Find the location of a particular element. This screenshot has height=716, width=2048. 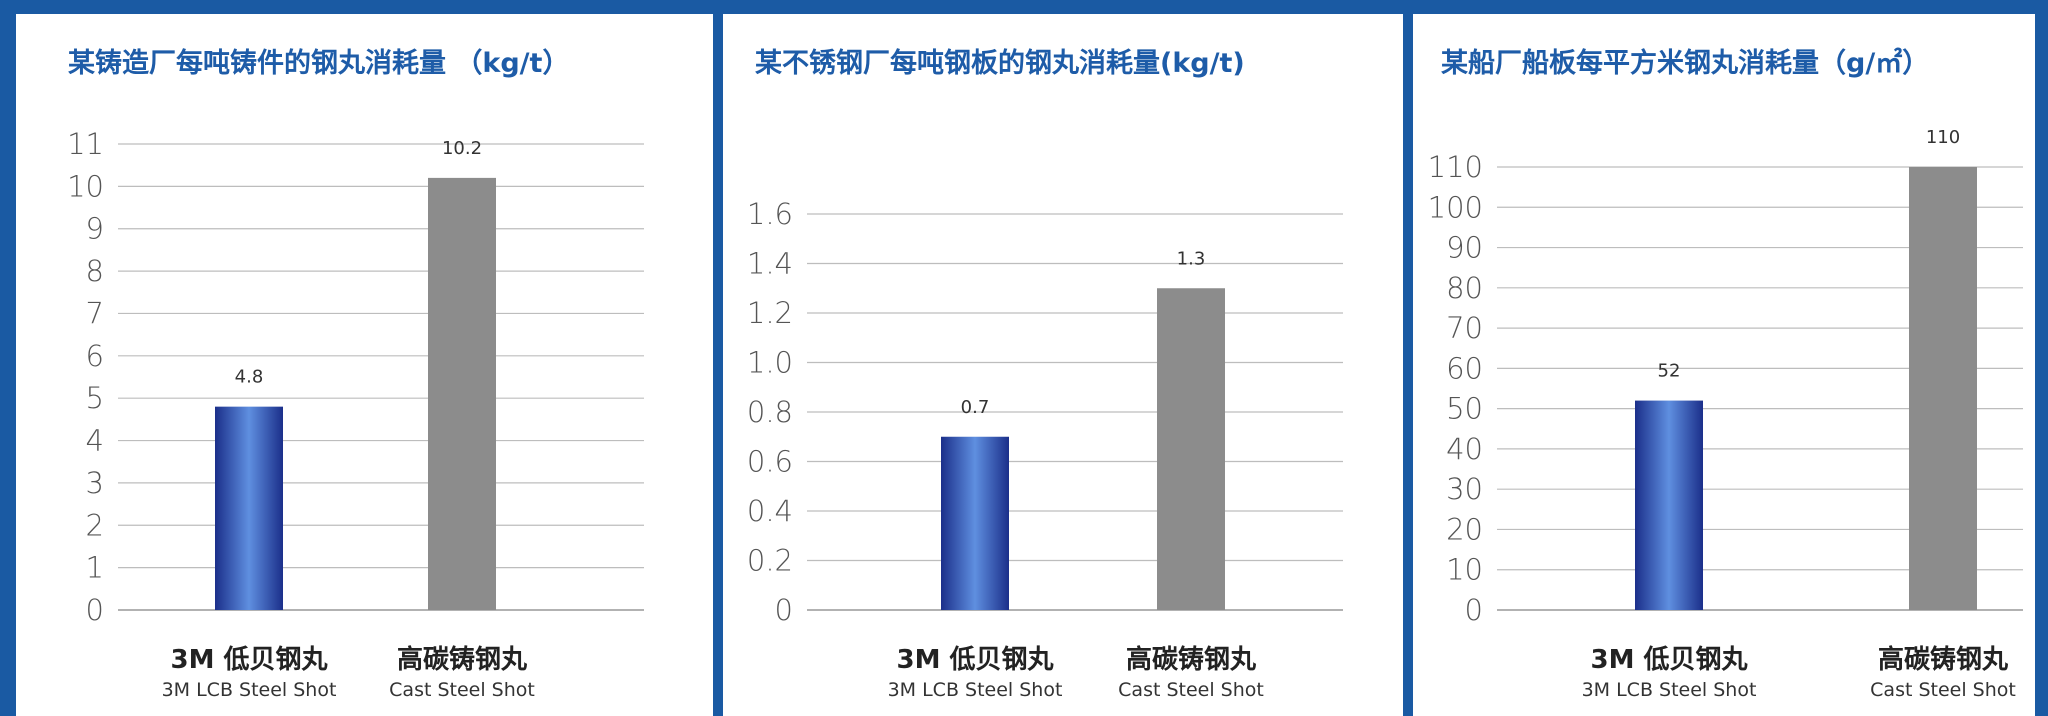

chart-title: 某铸造厂每吨铸件的钢丸消耗量 （kg/t） is located at coordinates (318, 63).